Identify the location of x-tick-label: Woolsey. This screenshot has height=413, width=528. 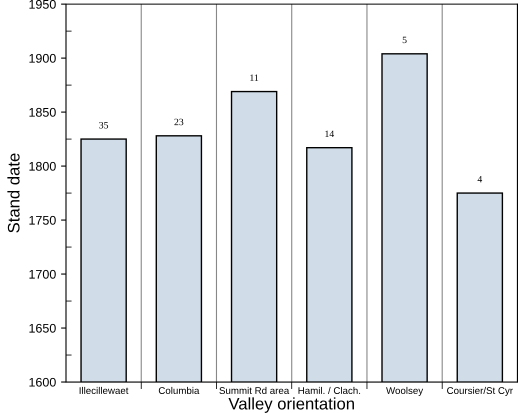
(405, 391).